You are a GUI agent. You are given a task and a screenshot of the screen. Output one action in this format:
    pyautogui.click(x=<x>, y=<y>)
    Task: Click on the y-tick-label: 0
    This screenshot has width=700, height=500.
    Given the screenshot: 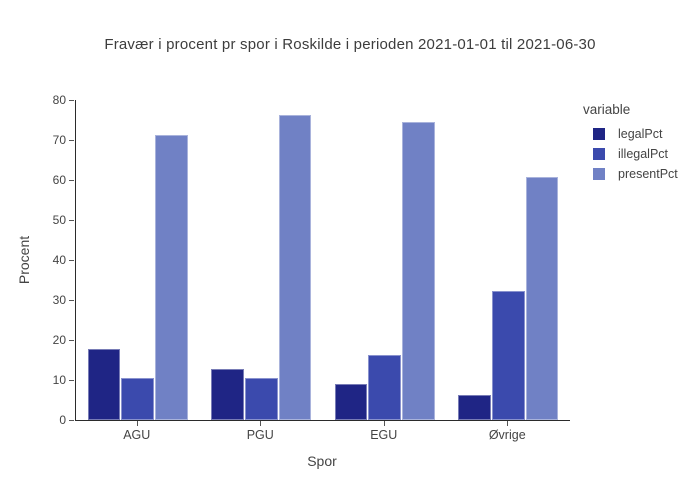 What is the action you would take?
    pyautogui.click(x=62, y=420)
    